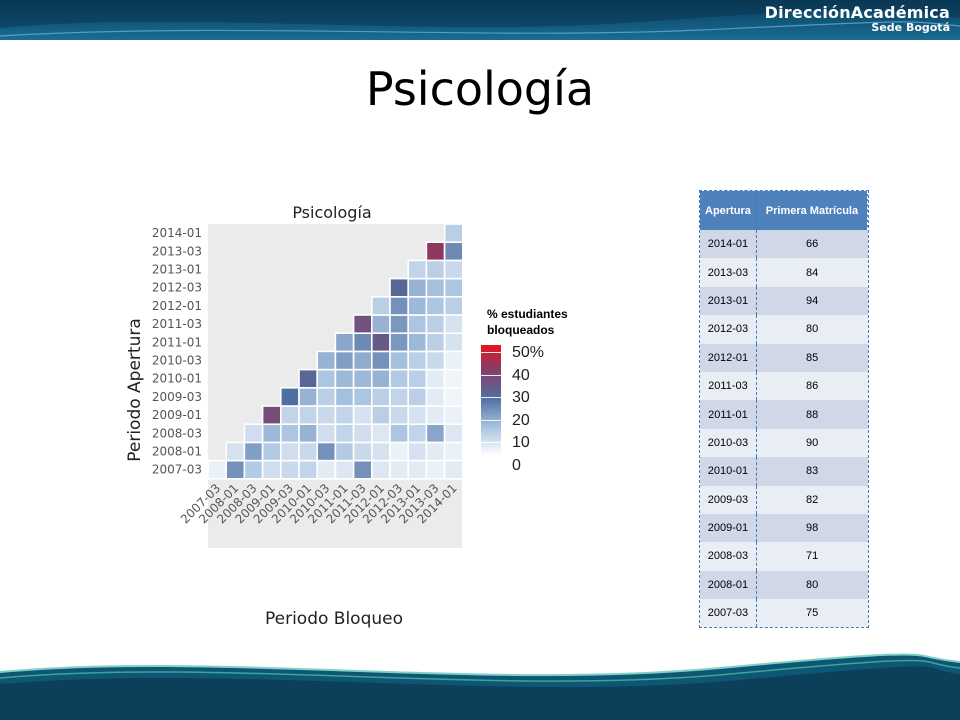 The width and height of the screenshot is (960, 720). I want to click on cell-apertura: 2008-01, so click(728, 585).